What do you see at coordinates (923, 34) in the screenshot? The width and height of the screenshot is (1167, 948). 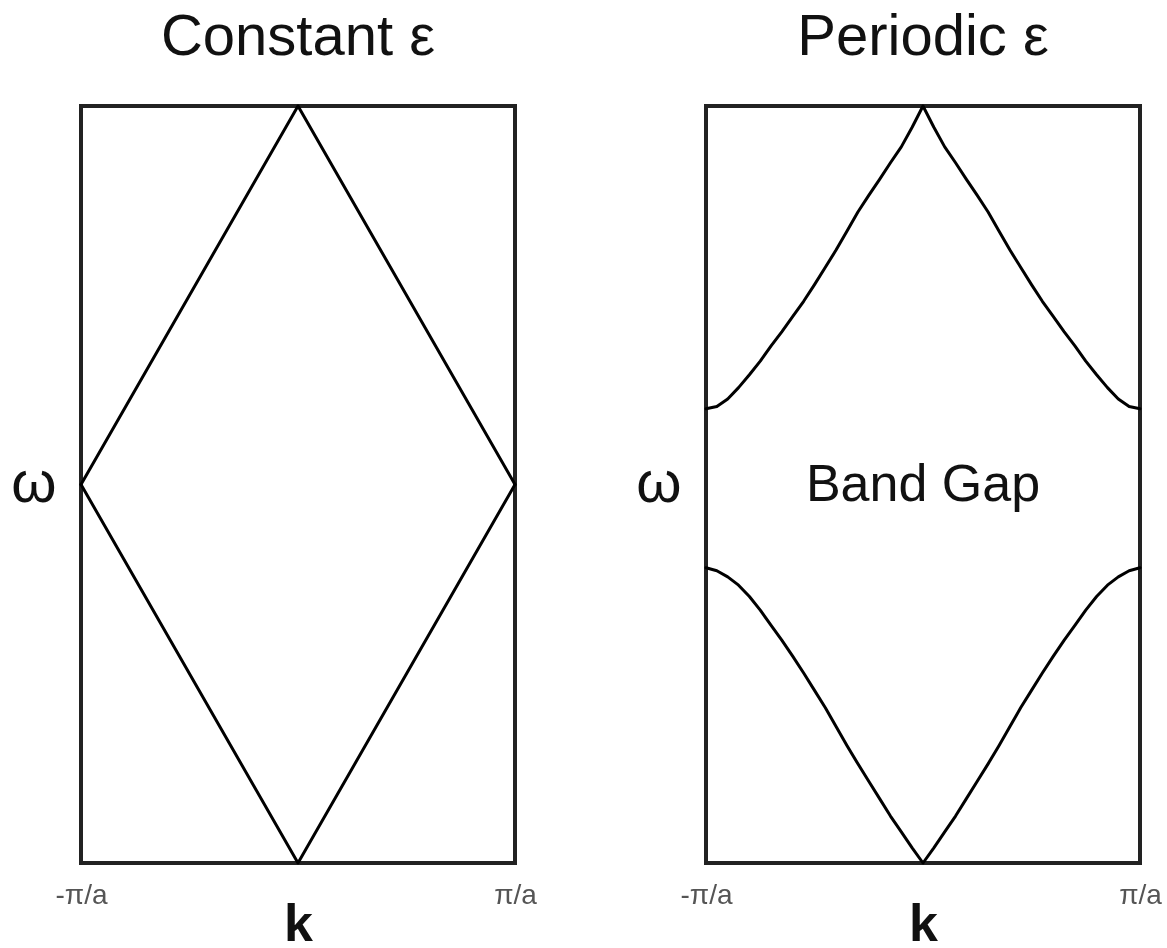 I see `chart-title: Periodic ε` at bounding box center [923, 34].